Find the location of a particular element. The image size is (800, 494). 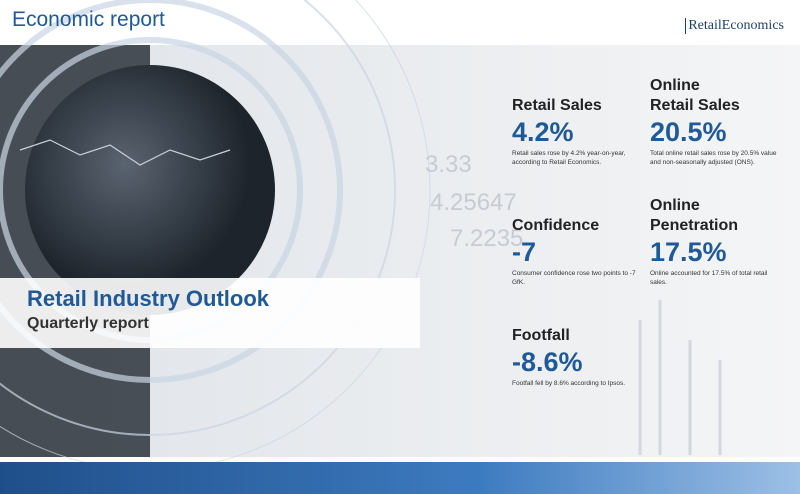

kpi-label: Online Retail Sales is located at coordinates (695, 95).